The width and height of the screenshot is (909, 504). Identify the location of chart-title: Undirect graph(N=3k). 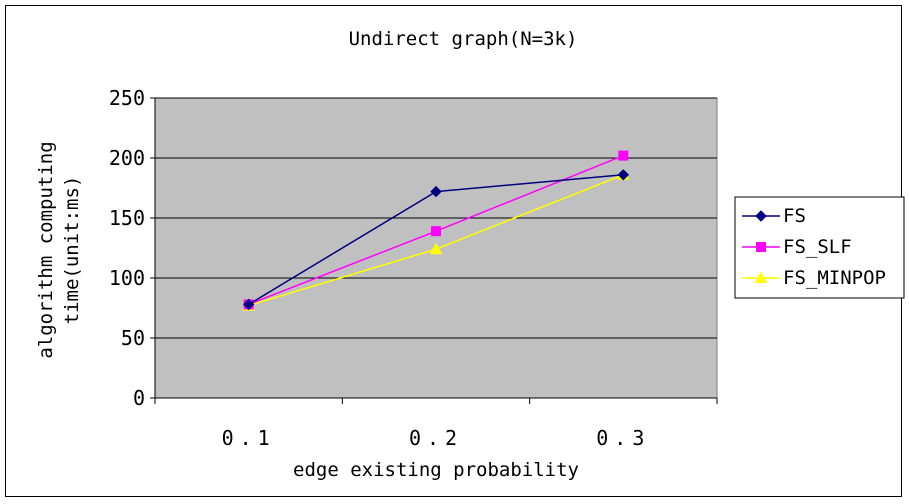
(463, 39).